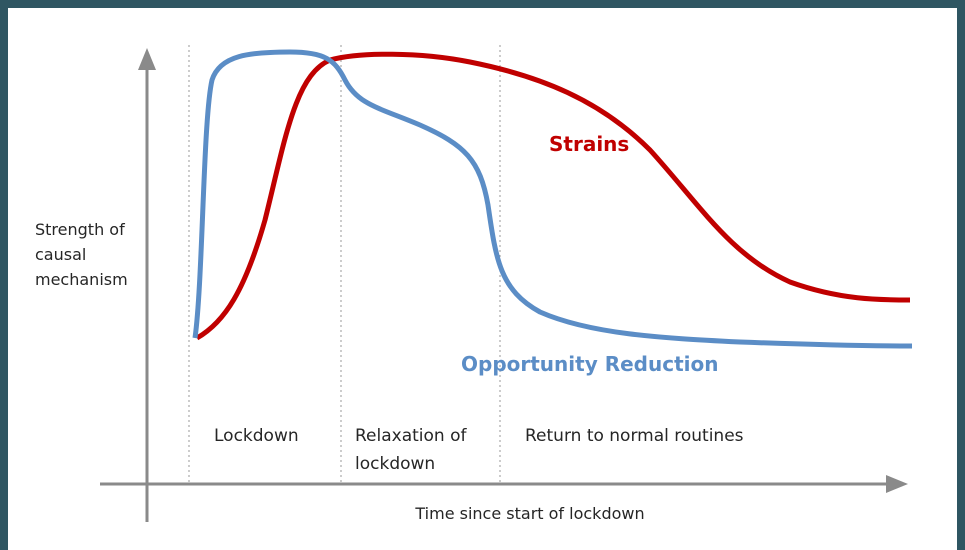 This screenshot has height=550, width=965. What do you see at coordinates (80, 229) in the screenshot?
I see `y-axis-label-line: Strength of` at bounding box center [80, 229].